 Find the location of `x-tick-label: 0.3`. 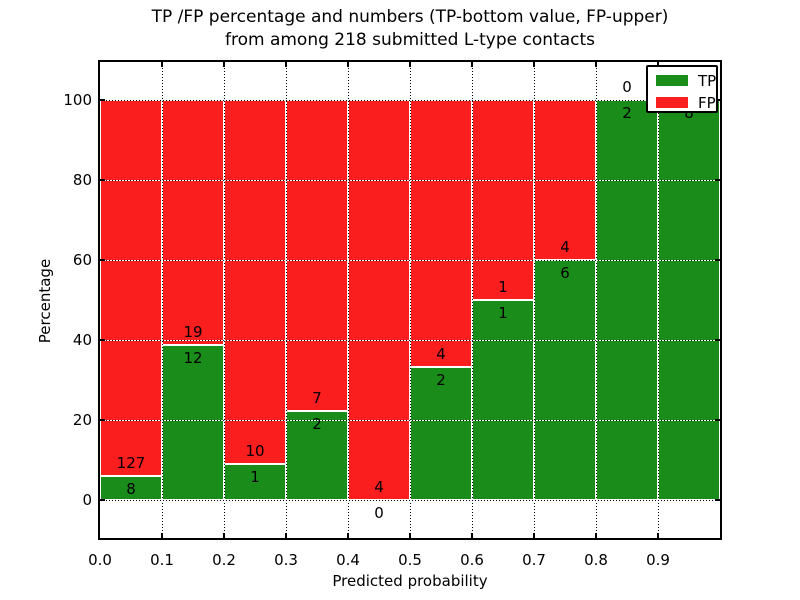

x-tick-label: 0.3 is located at coordinates (286, 560).